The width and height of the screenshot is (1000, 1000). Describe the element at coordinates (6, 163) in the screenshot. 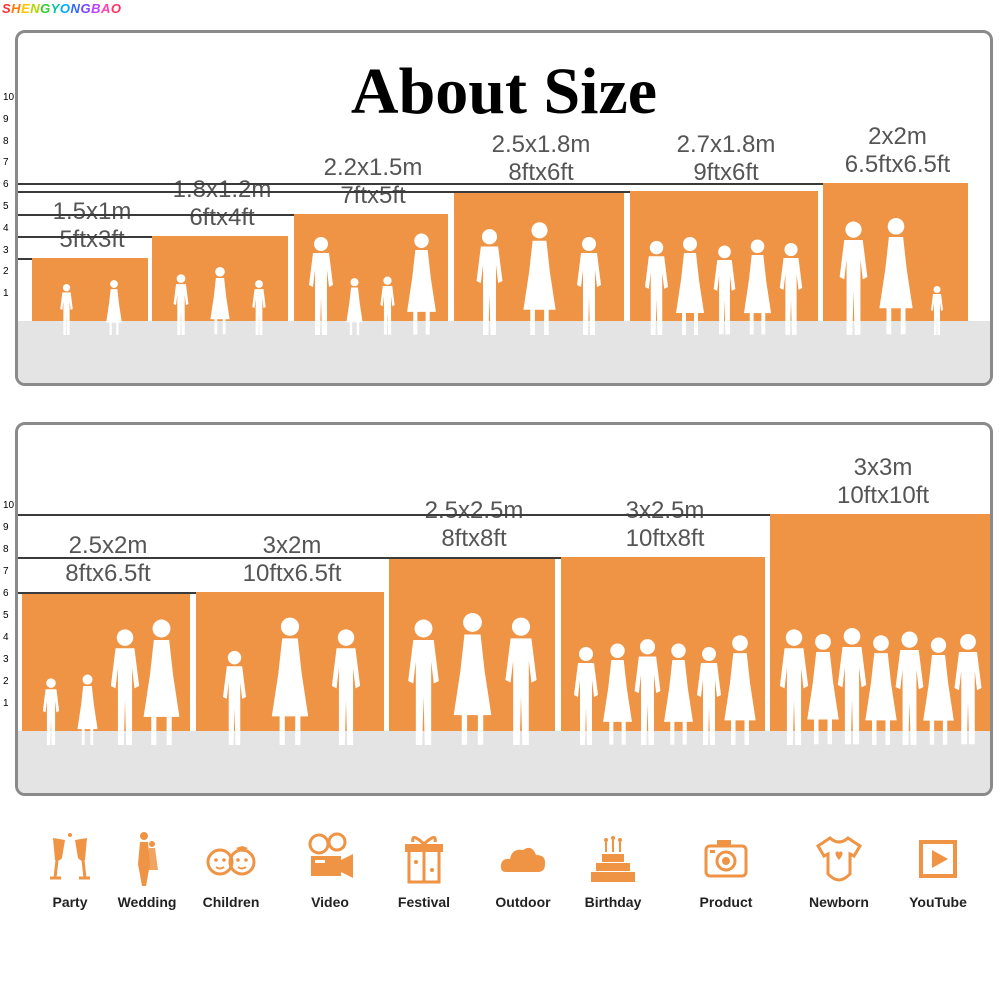

I see `scale-tick-label: 7` at that location.